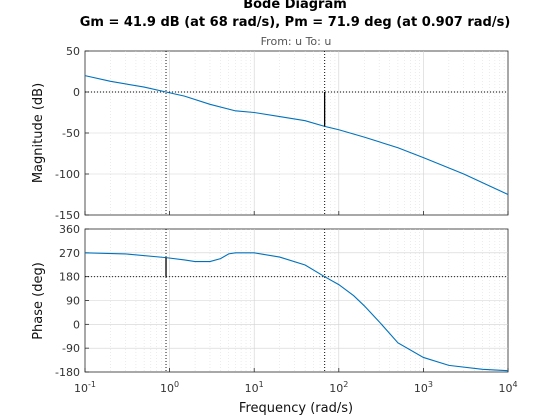 Image resolution: width=560 pixels, height=420 pixels. Describe the element at coordinates (71, 348) in the screenshot. I see `phase-y-tick-label: -90` at that location.